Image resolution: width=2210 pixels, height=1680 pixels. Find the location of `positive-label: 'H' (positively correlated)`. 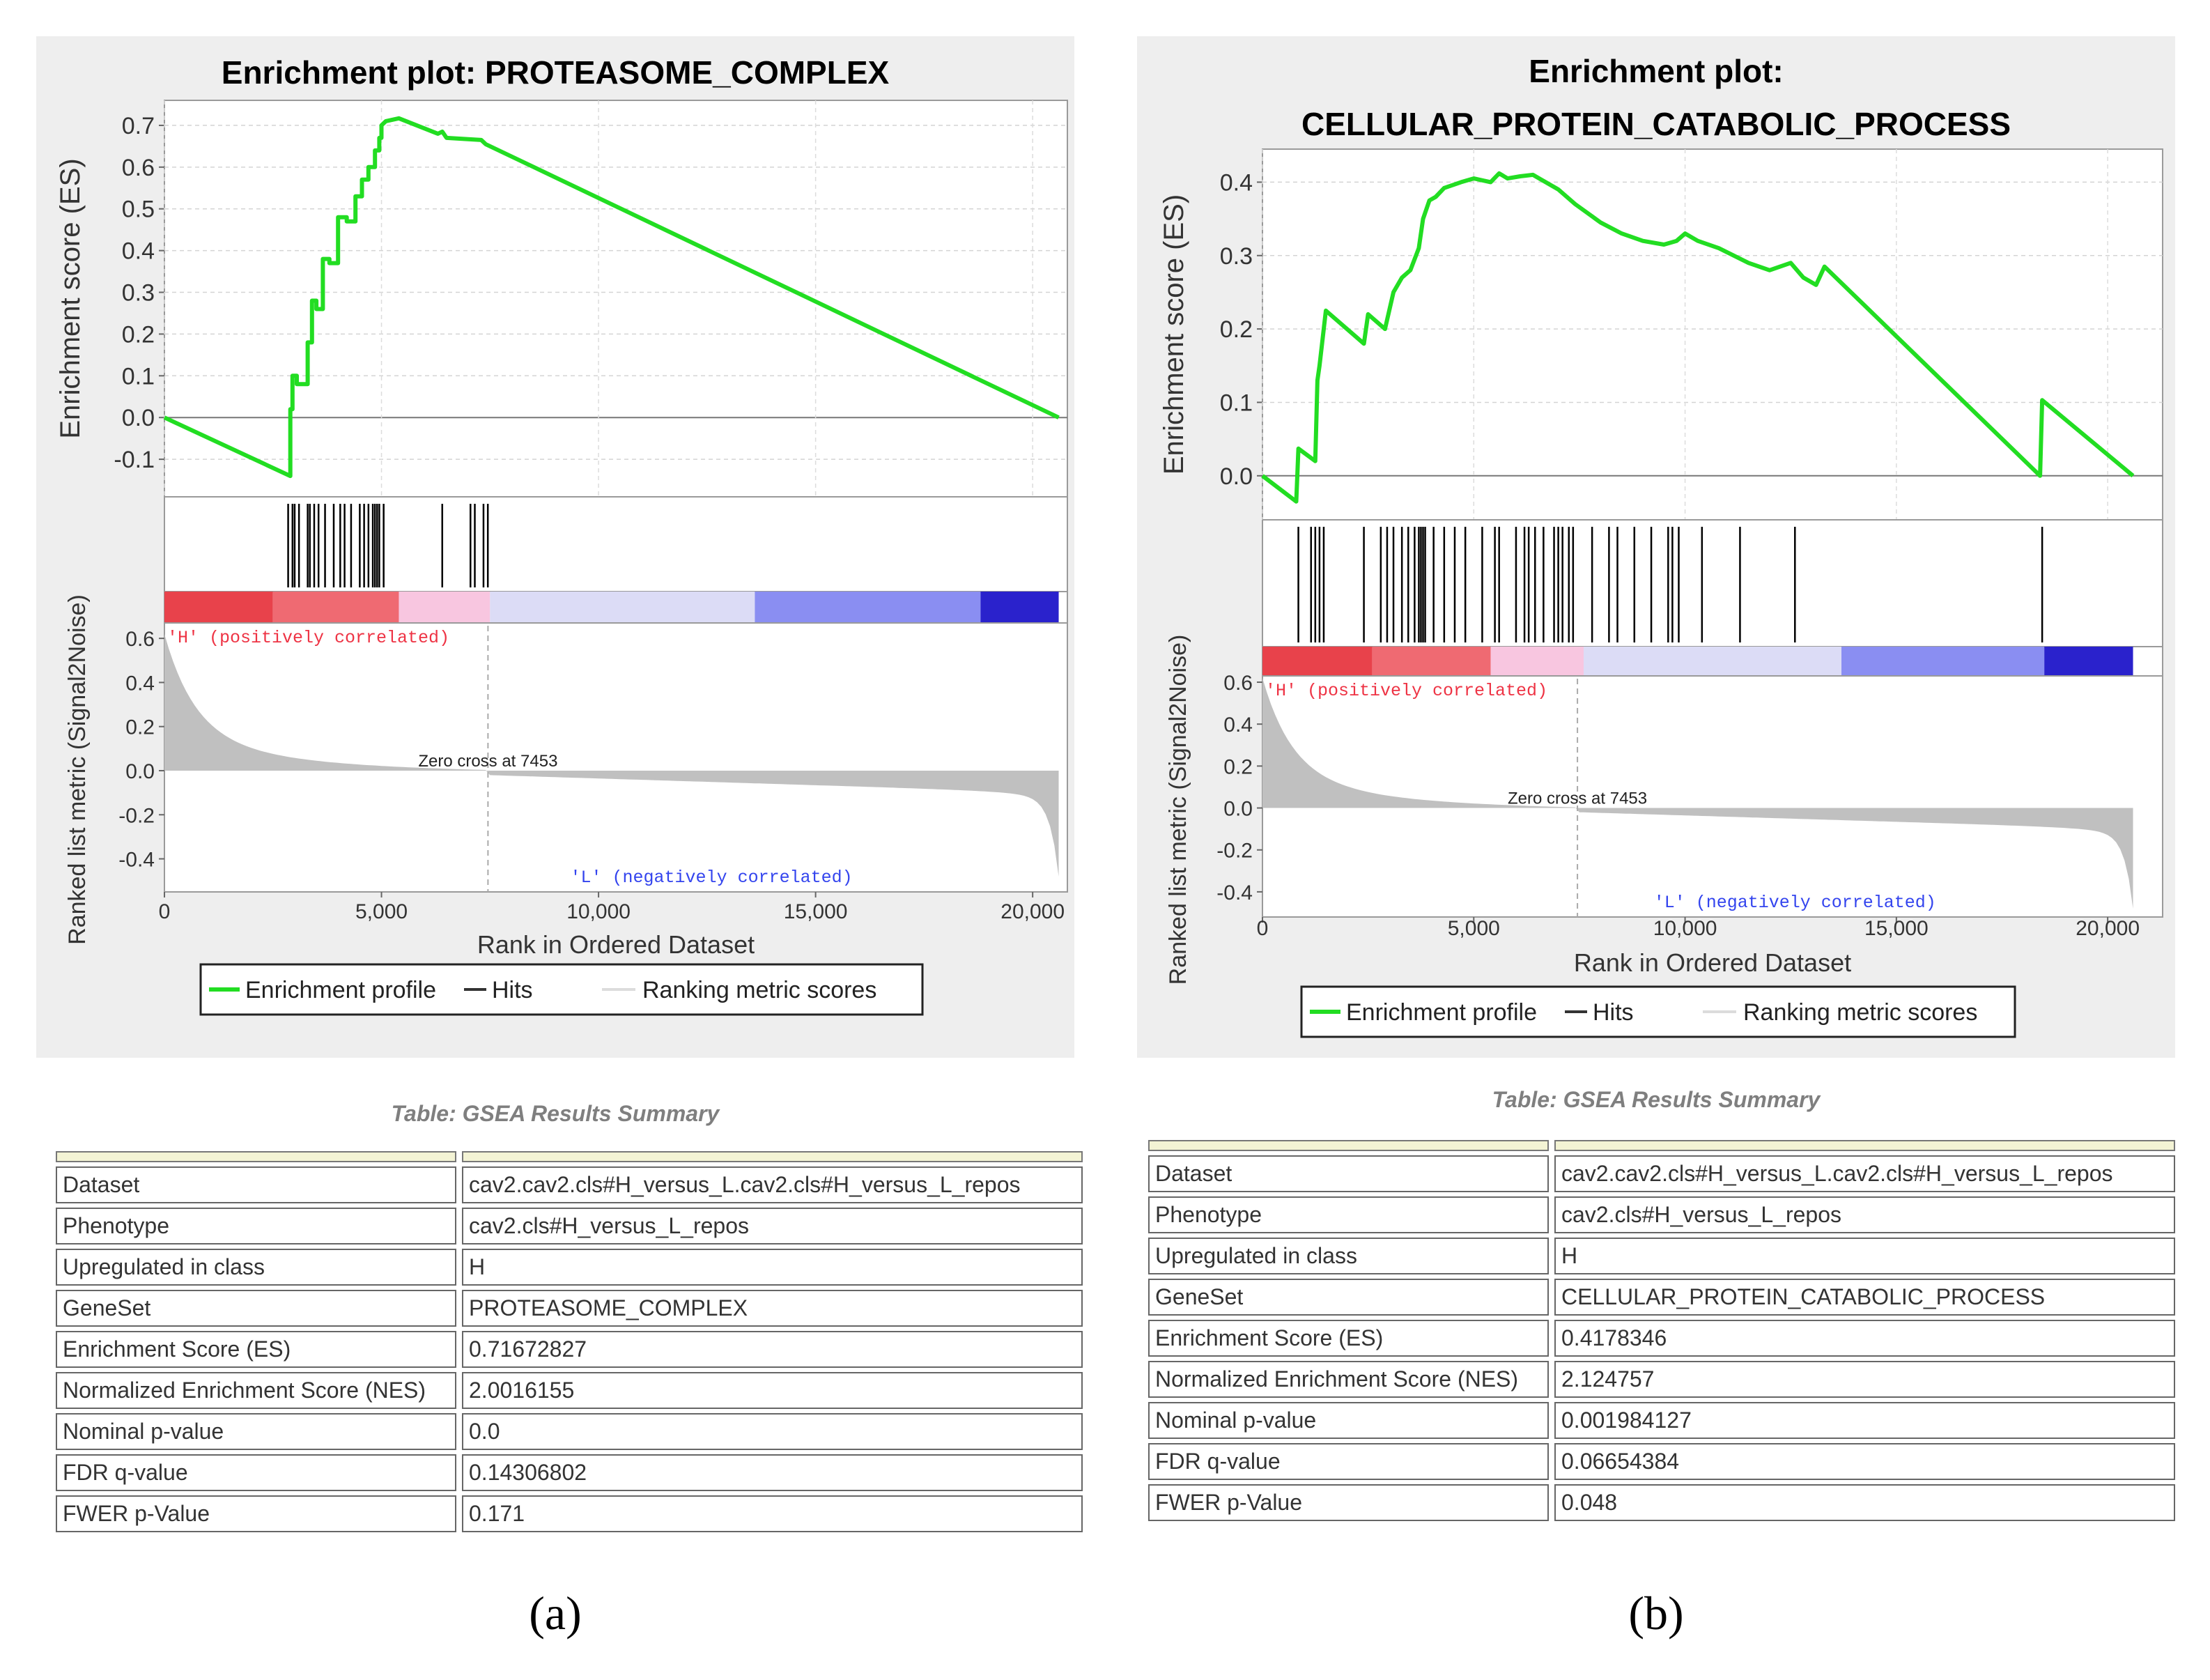

positive-label: 'H' (positively correlated) is located at coordinates (1406, 691).